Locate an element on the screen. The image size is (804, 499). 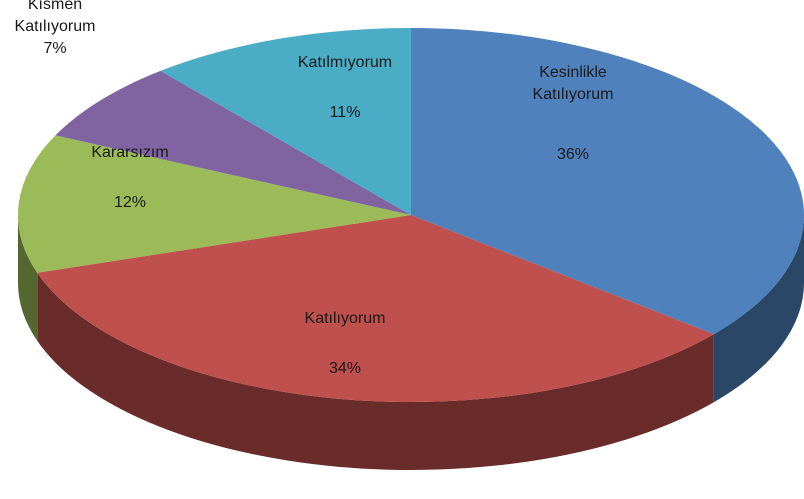
slice-label: Katılmıyorum 11% is located at coordinates (345, 88).